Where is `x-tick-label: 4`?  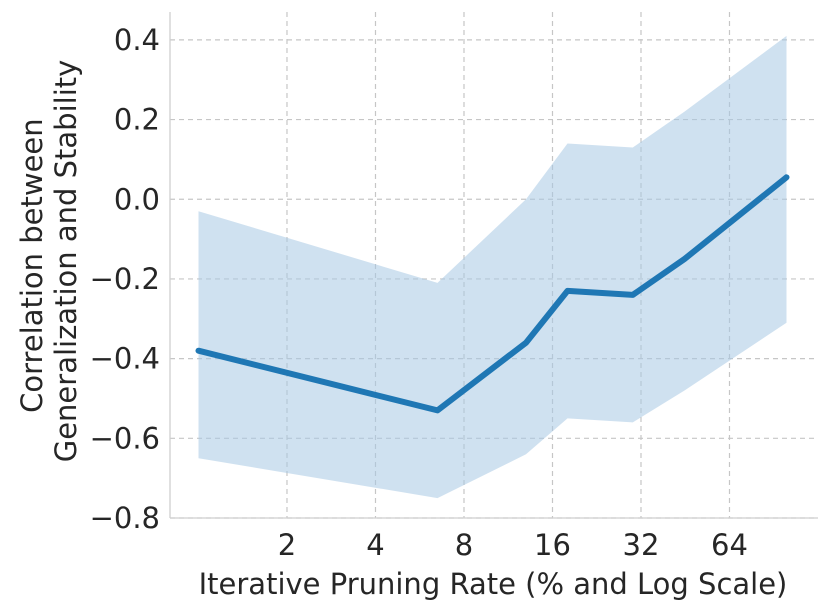
x-tick-label: 4 is located at coordinates (375, 545).